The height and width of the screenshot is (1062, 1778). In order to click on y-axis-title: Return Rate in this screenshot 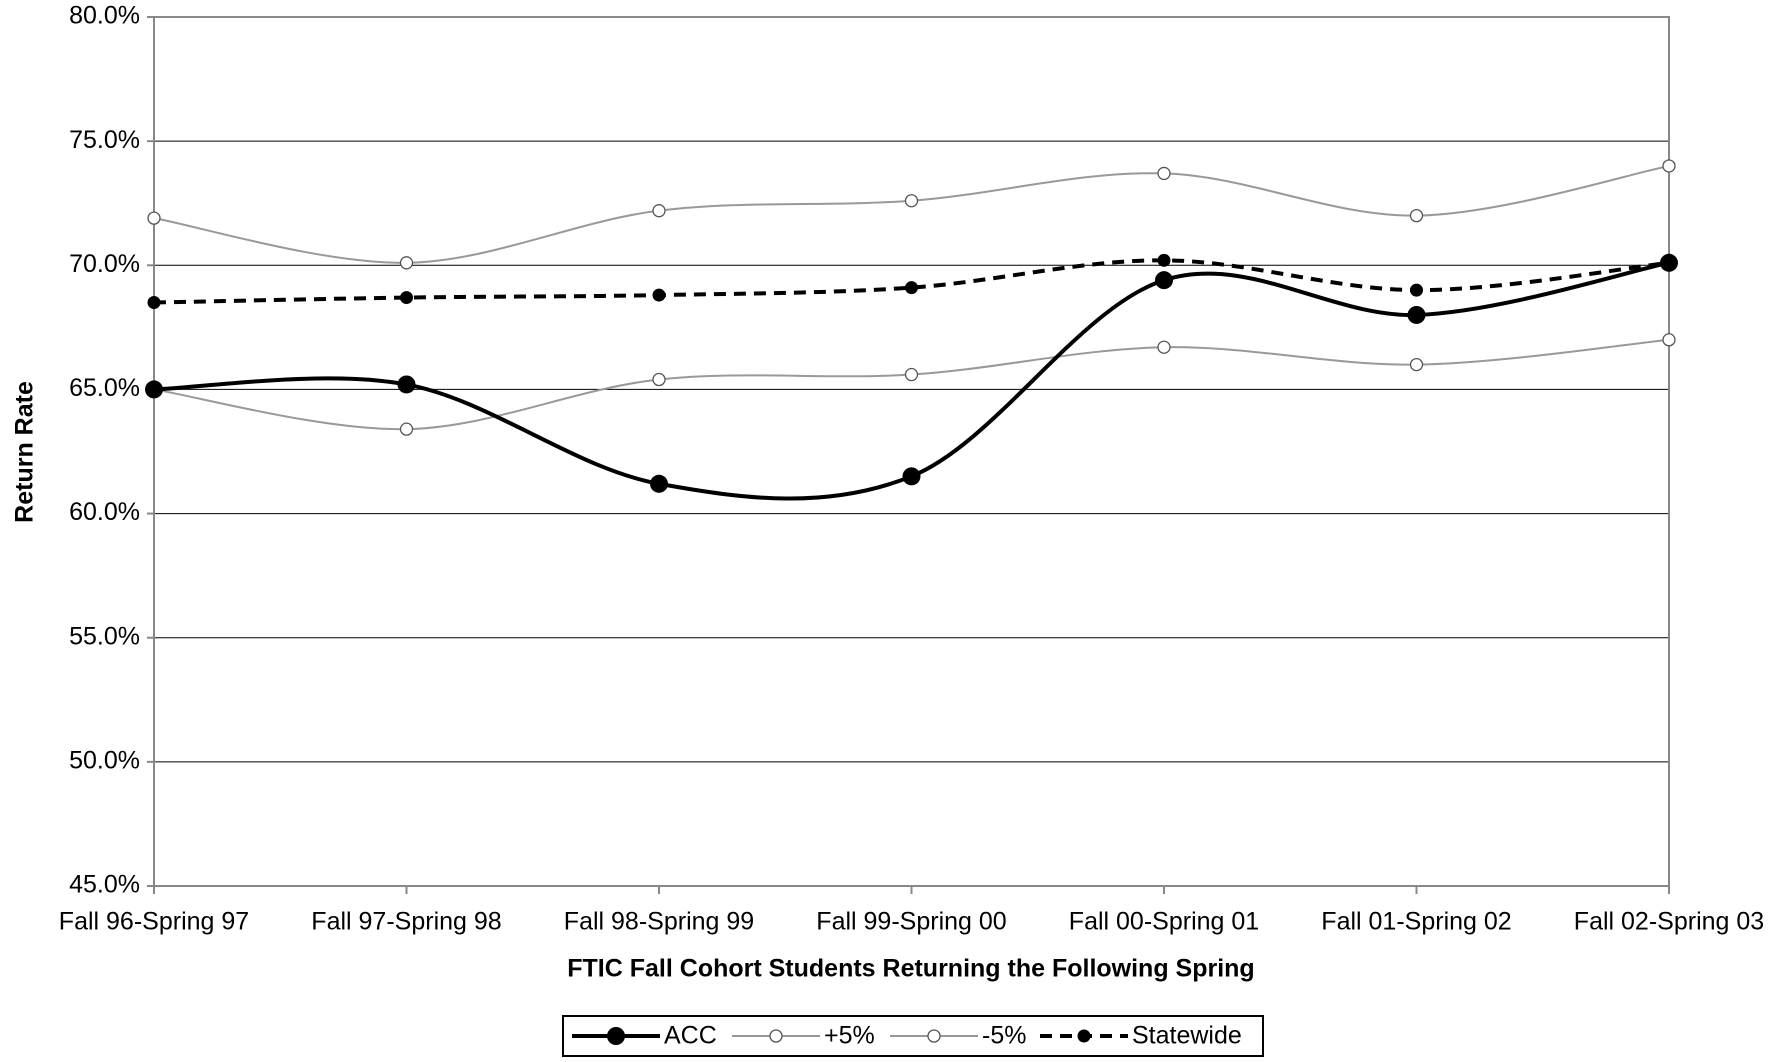, I will do `click(25, 452)`.